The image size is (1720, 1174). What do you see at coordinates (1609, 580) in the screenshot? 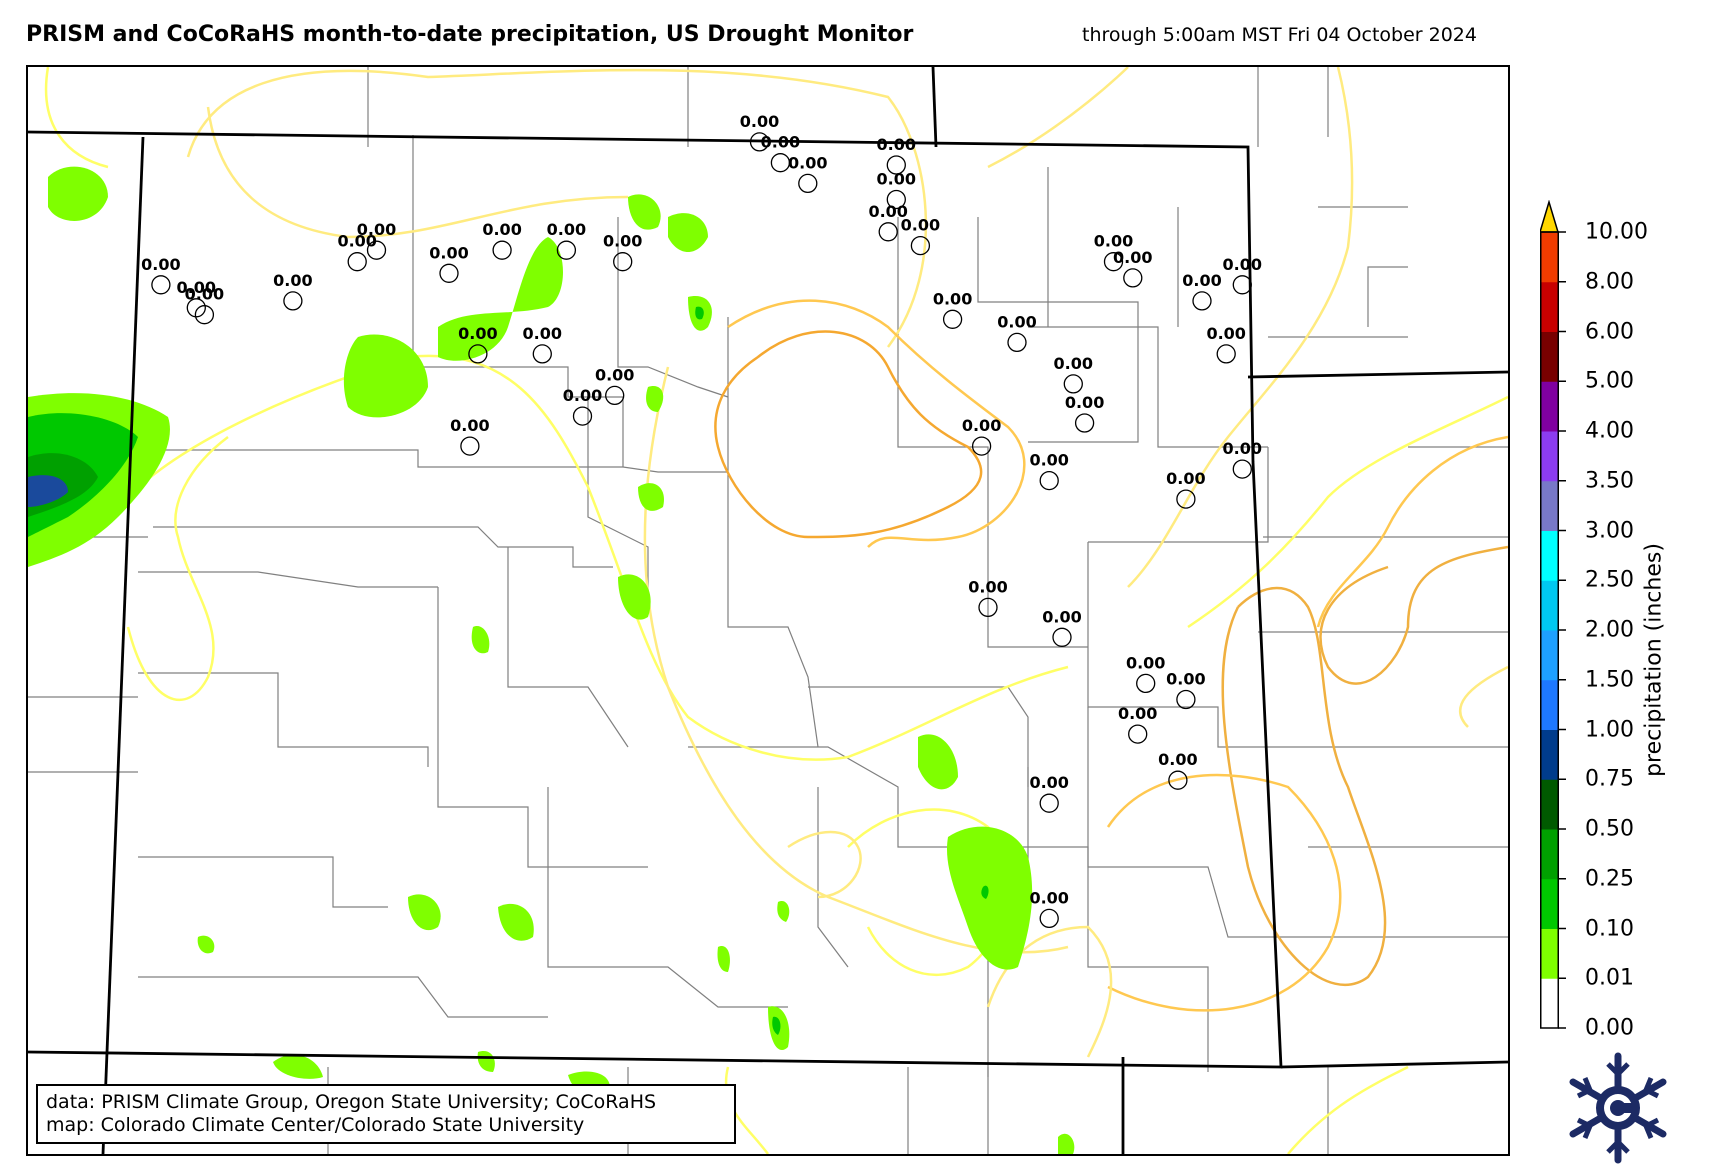
I see `colorbar-tick-label: 2.50` at bounding box center [1609, 580].